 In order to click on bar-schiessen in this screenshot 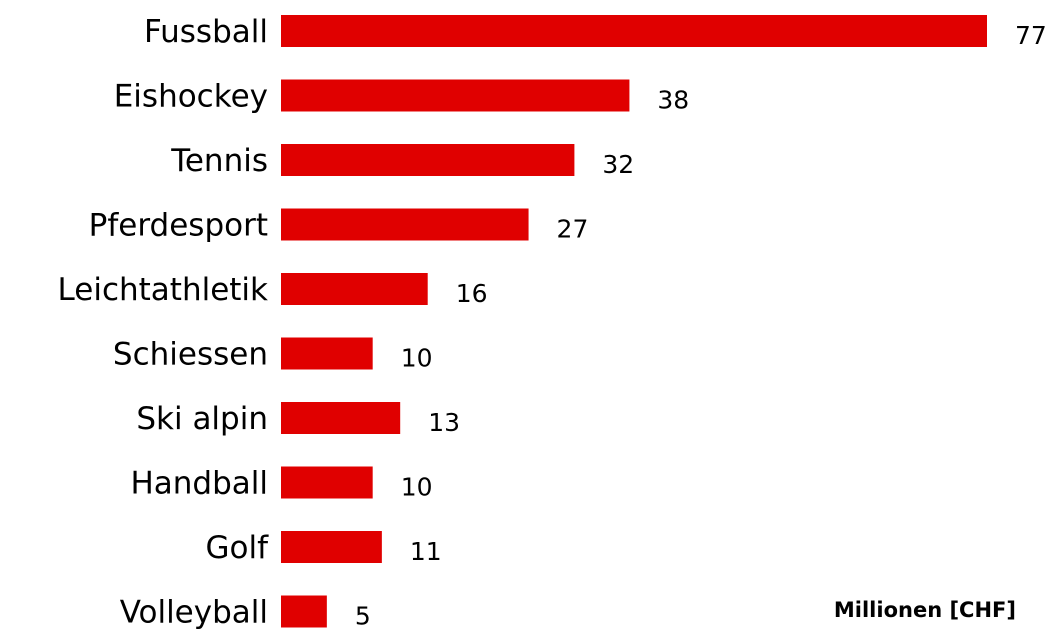, I will do `click(327, 353)`.